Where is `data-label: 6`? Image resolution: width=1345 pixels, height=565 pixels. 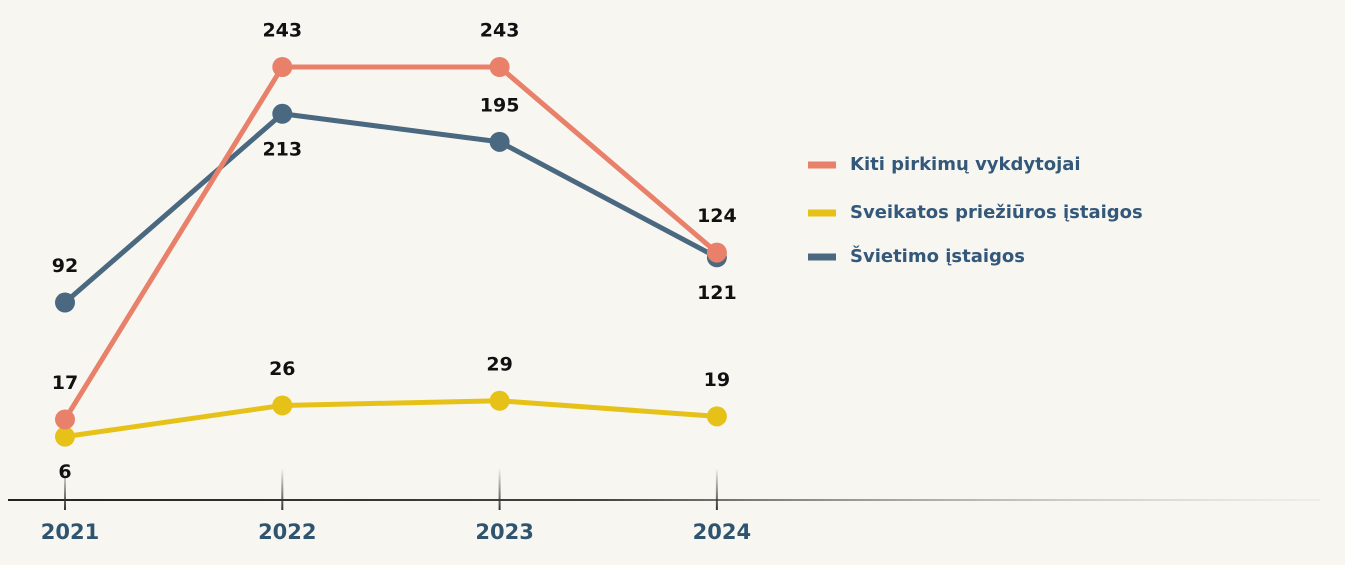
data-label: 6 is located at coordinates (64, 472).